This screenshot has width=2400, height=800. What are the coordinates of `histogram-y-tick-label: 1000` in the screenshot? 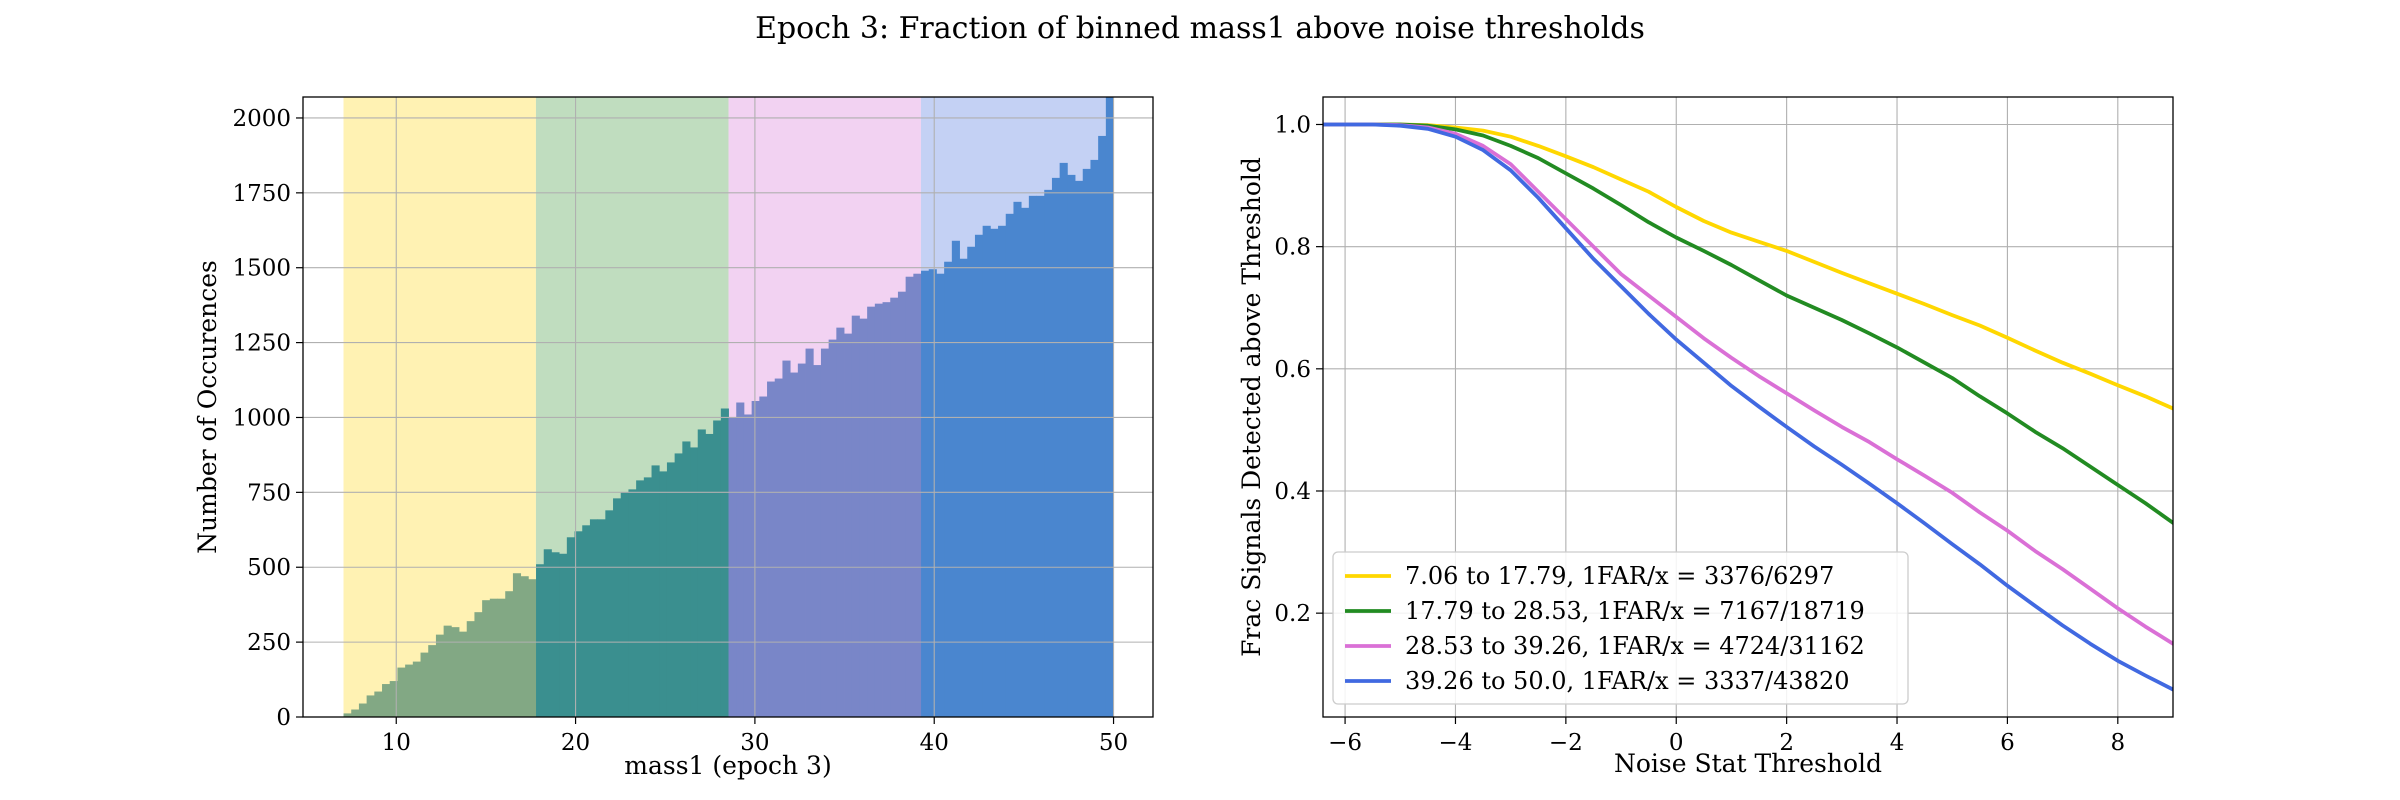 It's located at (261, 418).